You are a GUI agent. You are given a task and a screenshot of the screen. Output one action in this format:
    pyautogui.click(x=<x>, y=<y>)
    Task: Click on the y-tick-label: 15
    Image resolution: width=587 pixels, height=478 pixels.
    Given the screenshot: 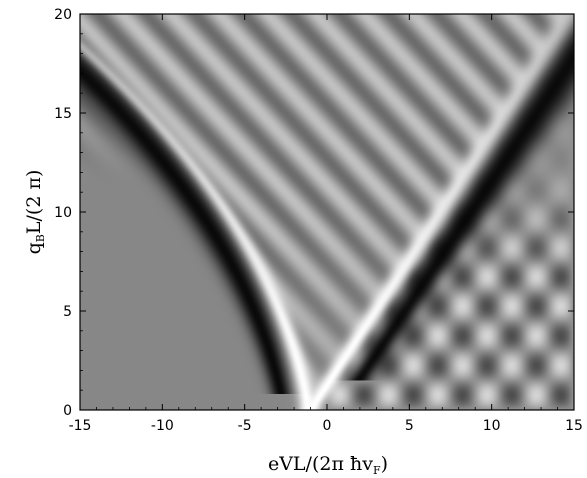 What is the action you would take?
    pyautogui.click(x=63, y=114)
    